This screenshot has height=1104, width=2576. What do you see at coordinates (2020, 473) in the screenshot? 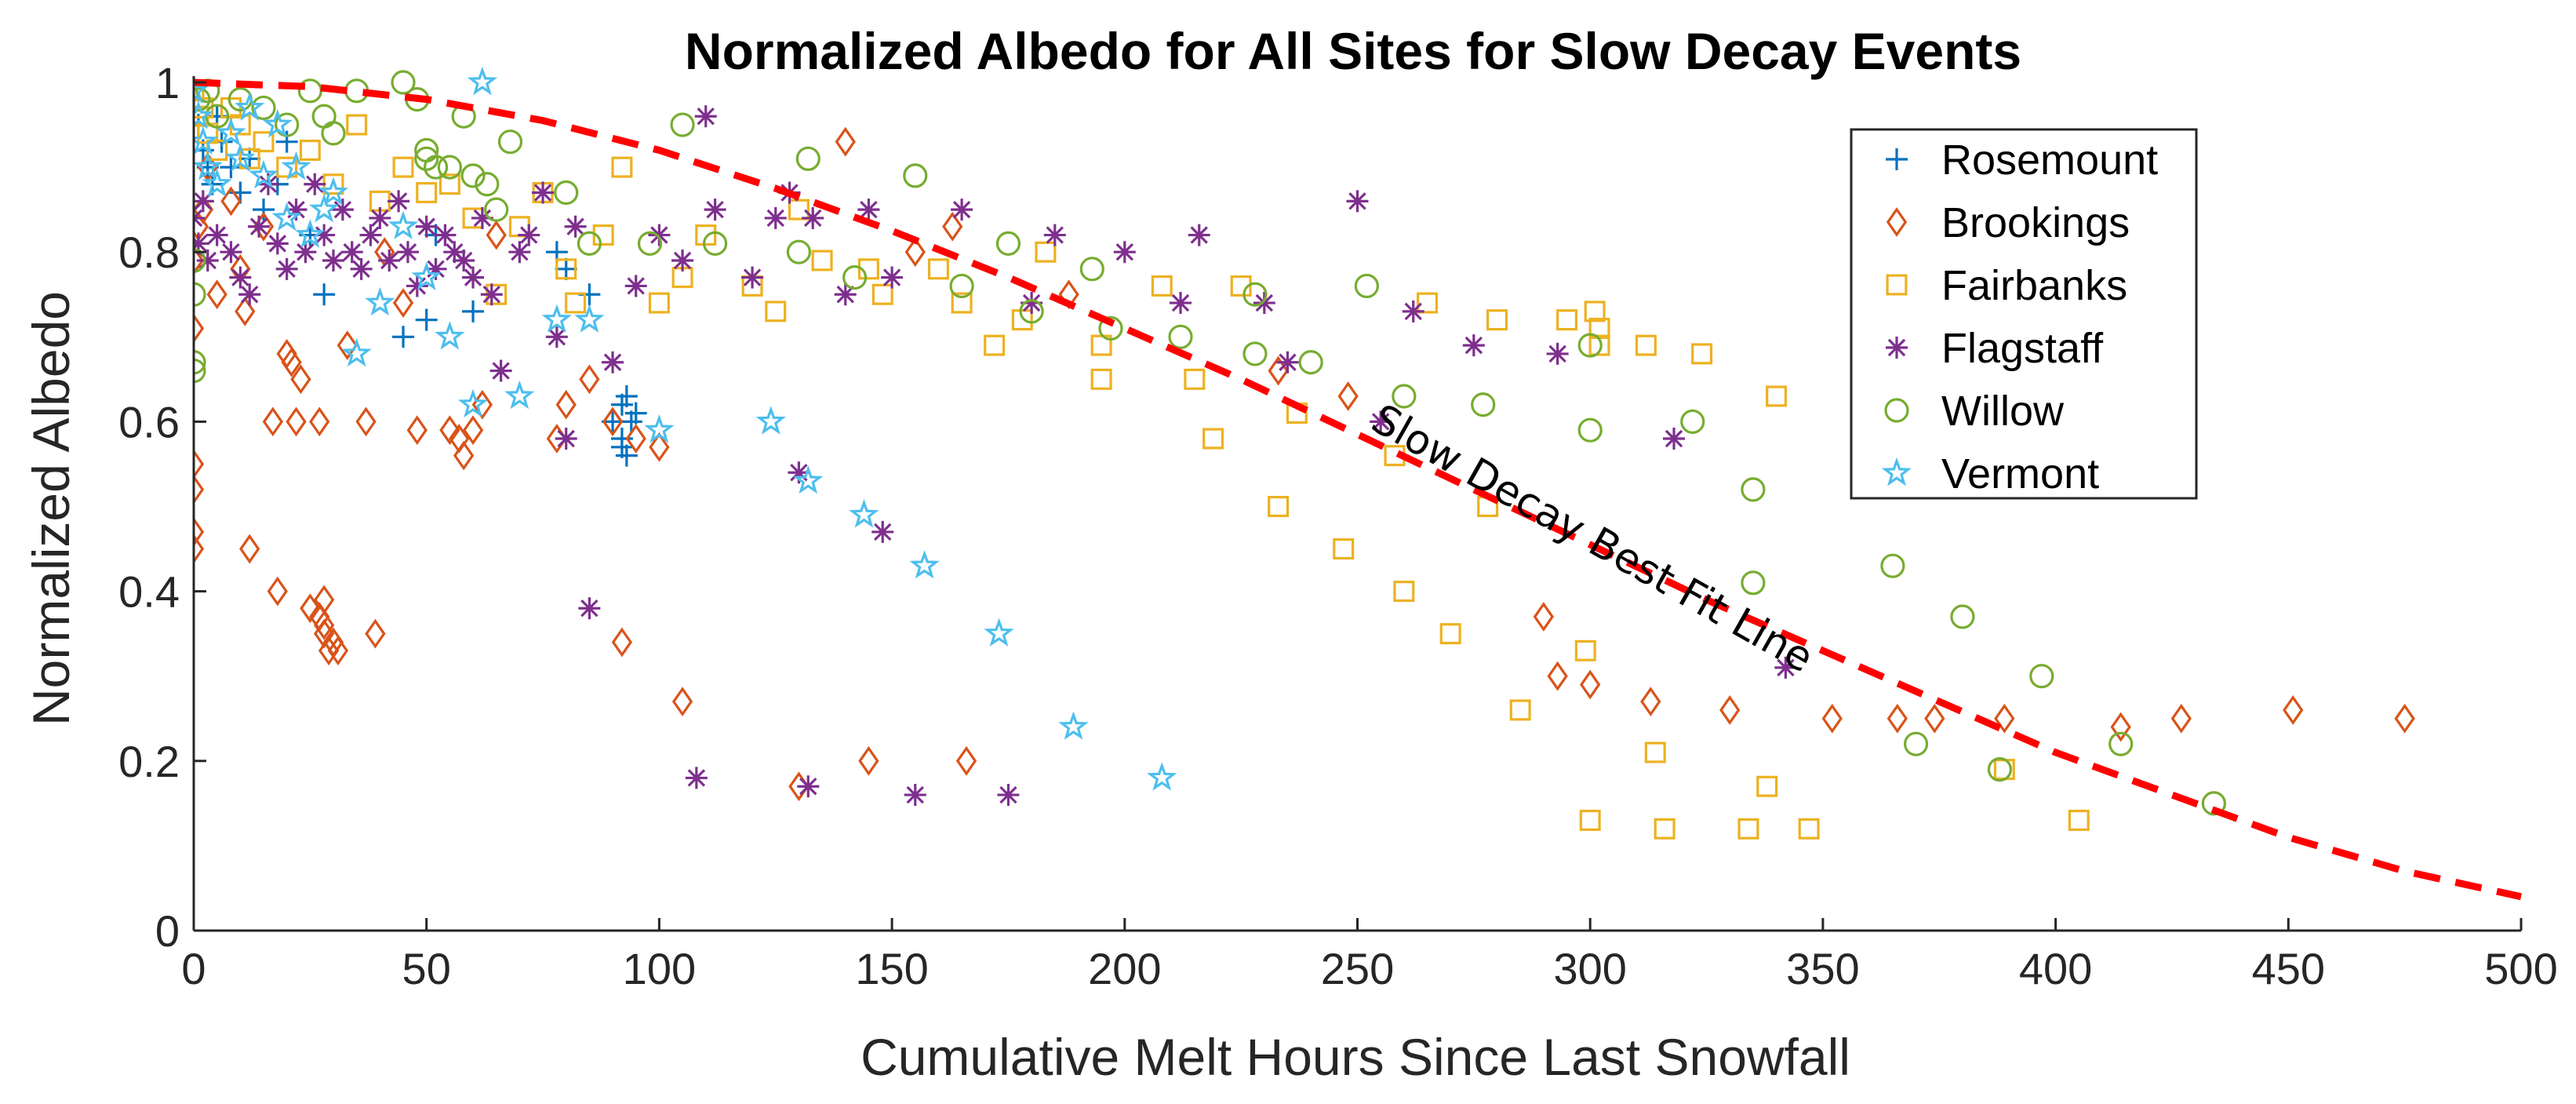
I see `legend-label-vermont: Vermont` at bounding box center [2020, 473].